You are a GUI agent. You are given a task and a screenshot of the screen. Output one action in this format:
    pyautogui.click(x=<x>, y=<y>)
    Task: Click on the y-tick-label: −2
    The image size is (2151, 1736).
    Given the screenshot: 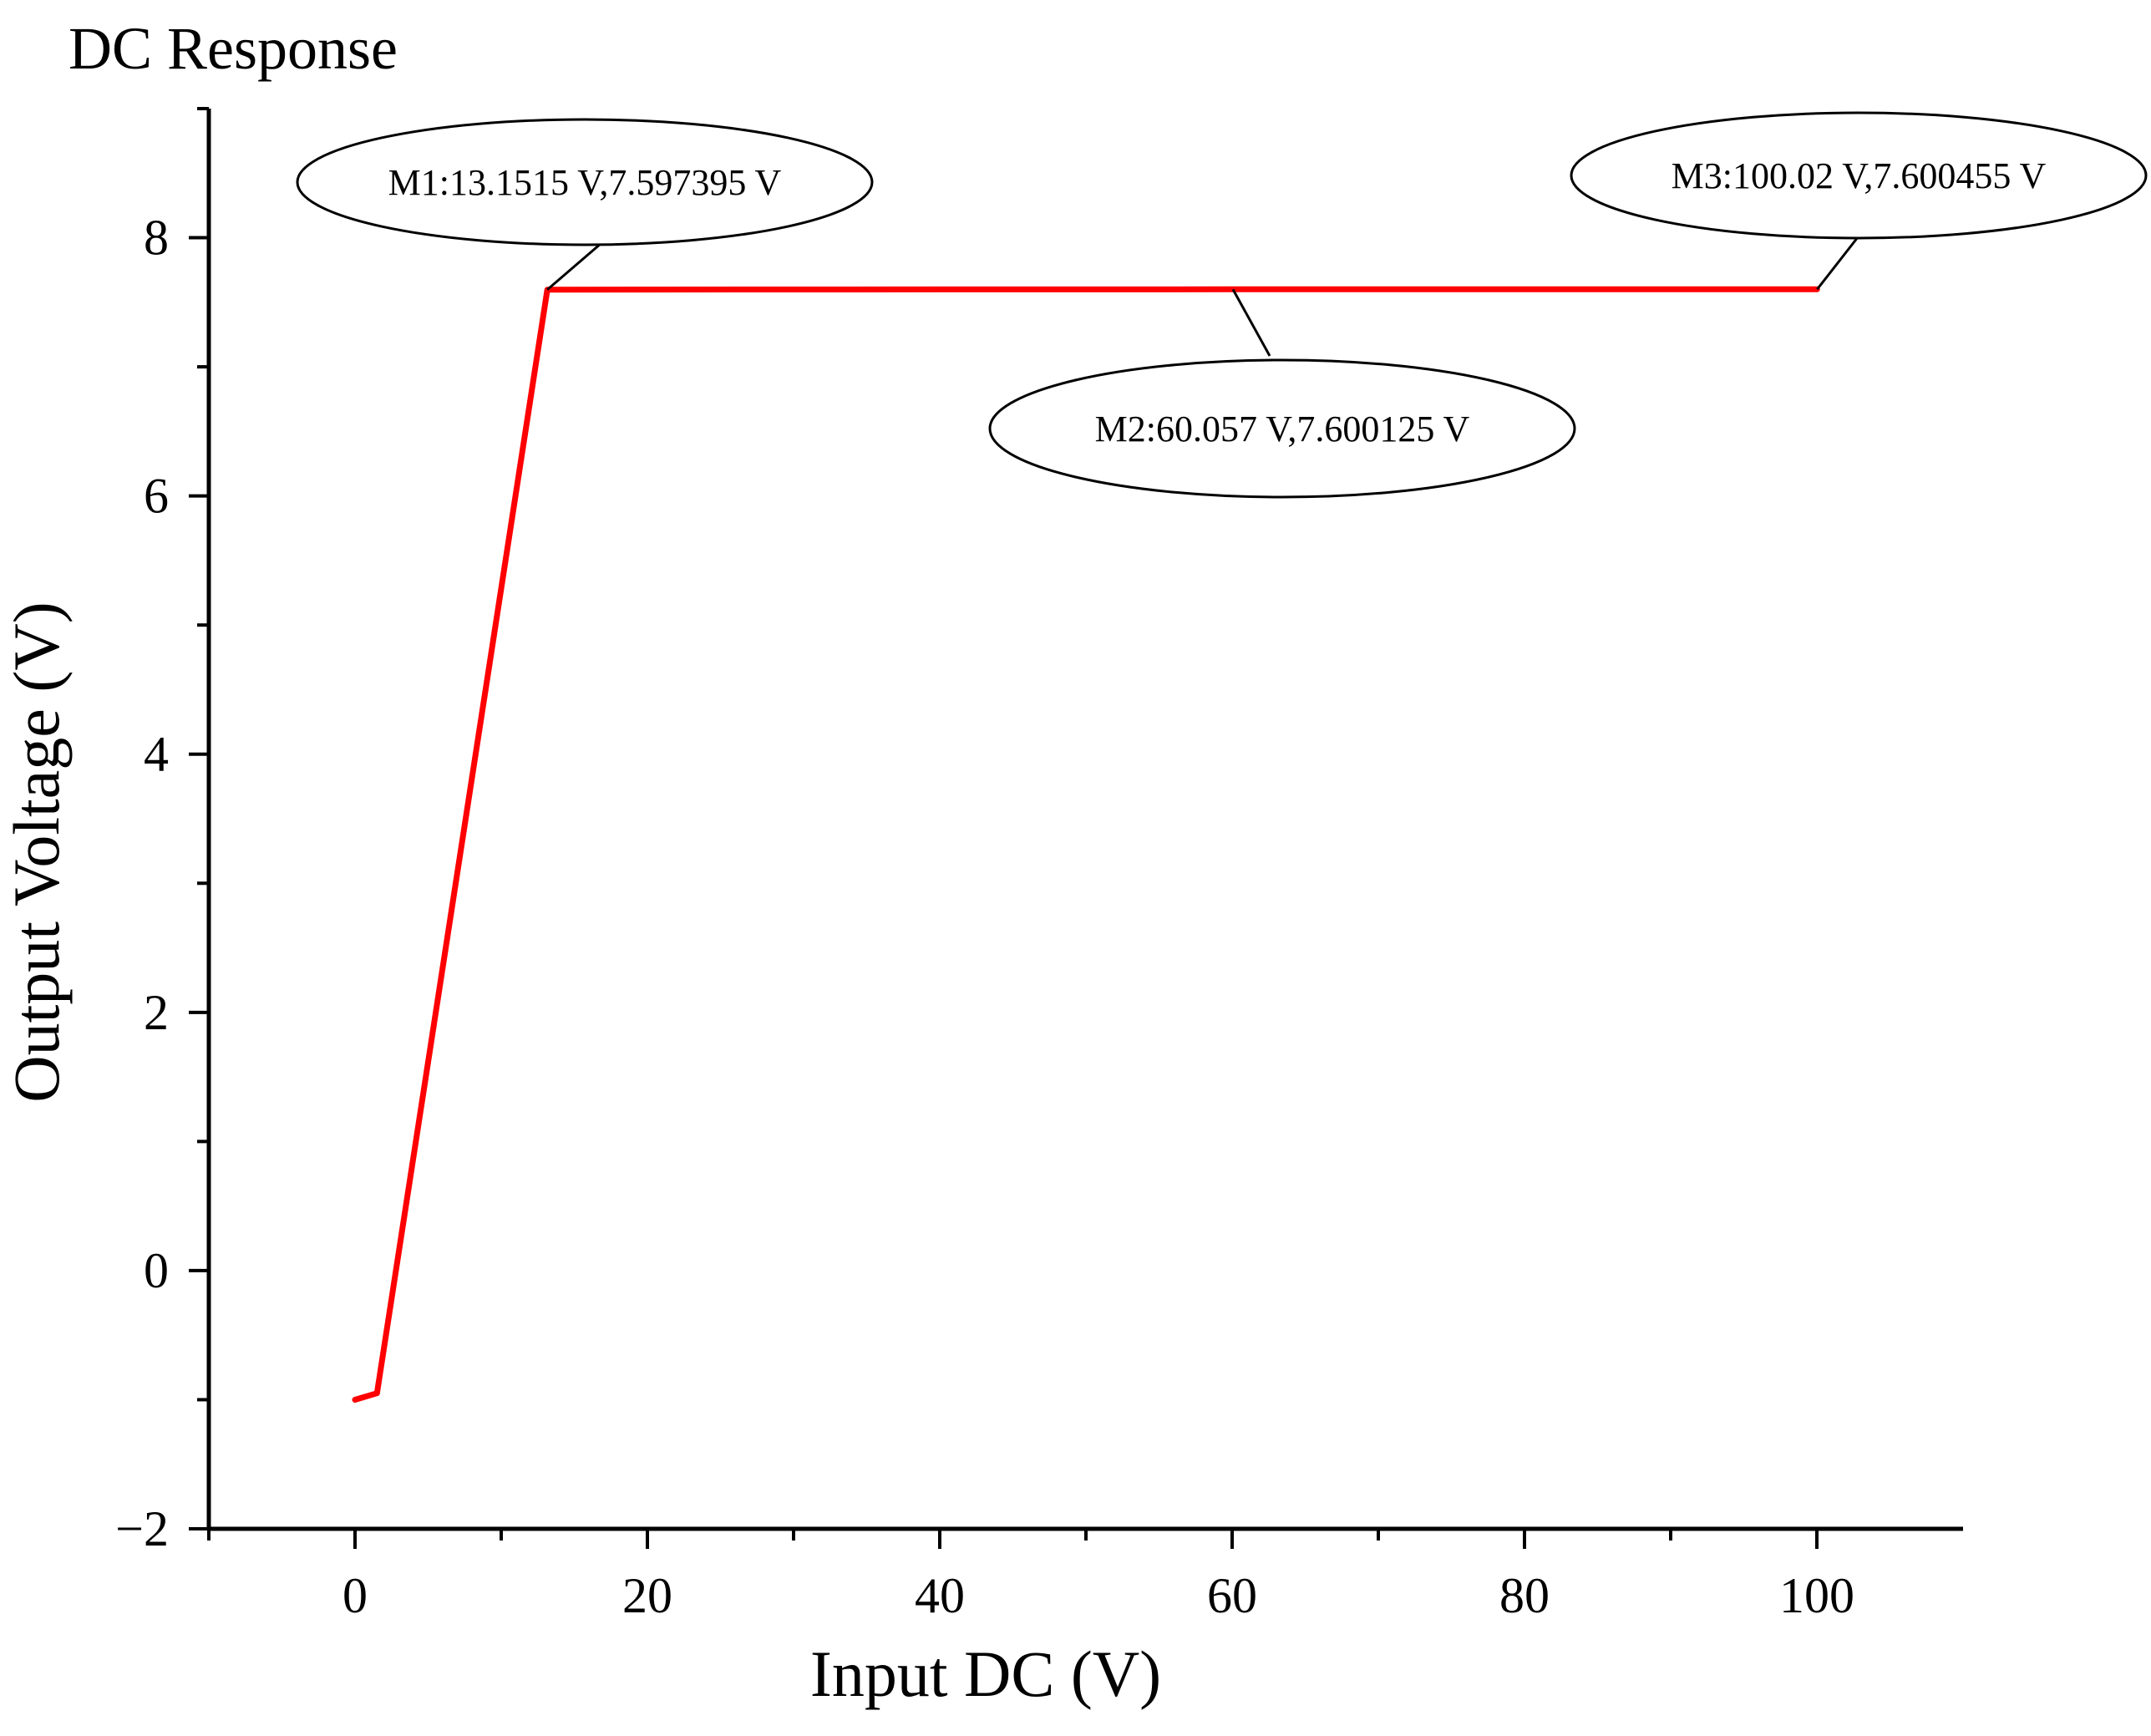 What is the action you would take?
    pyautogui.click(x=142, y=1529)
    